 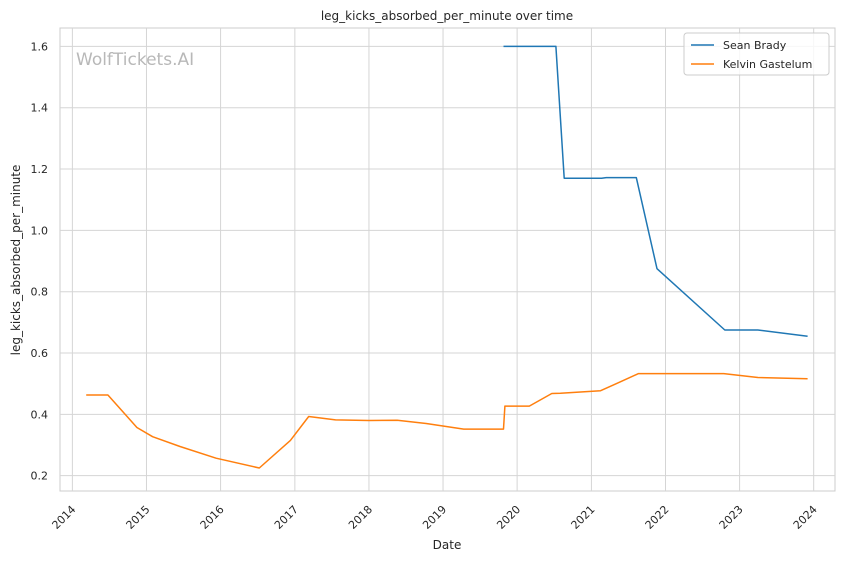 What do you see at coordinates (40, 230) in the screenshot?
I see `y-tick-label: 1.0` at bounding box center [40, 230].